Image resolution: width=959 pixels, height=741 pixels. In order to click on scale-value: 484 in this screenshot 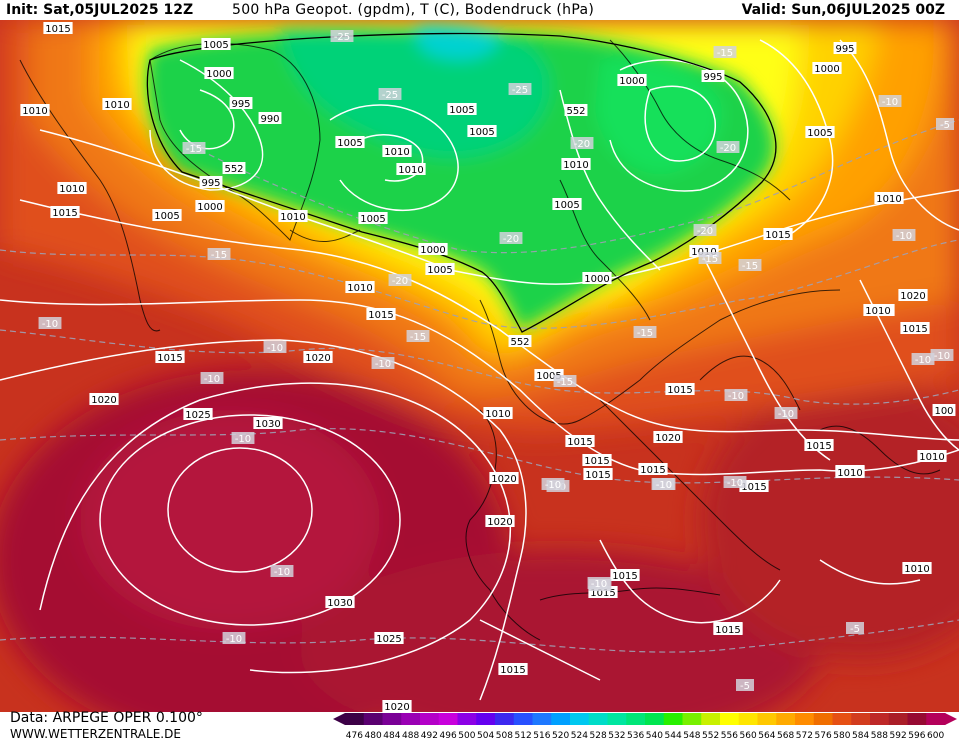, I will do `click(391, 736)`.